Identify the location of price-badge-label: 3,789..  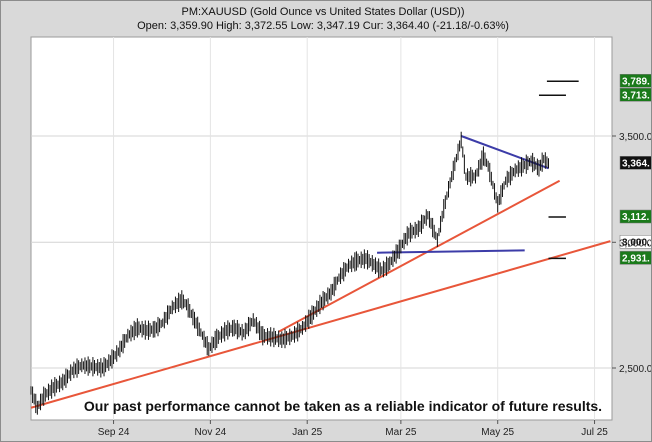
(636, 81).